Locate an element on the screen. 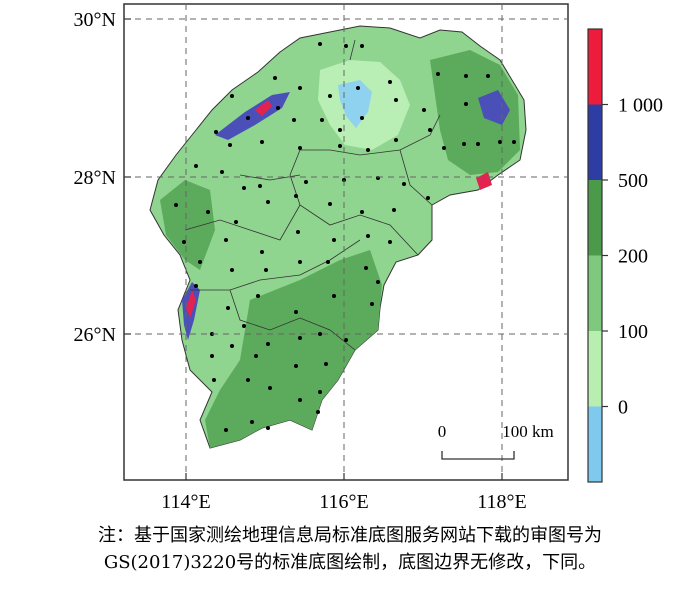 The height and width of the screenshot is (608, 700). elevation-lake is located at coordinates (355, 104).